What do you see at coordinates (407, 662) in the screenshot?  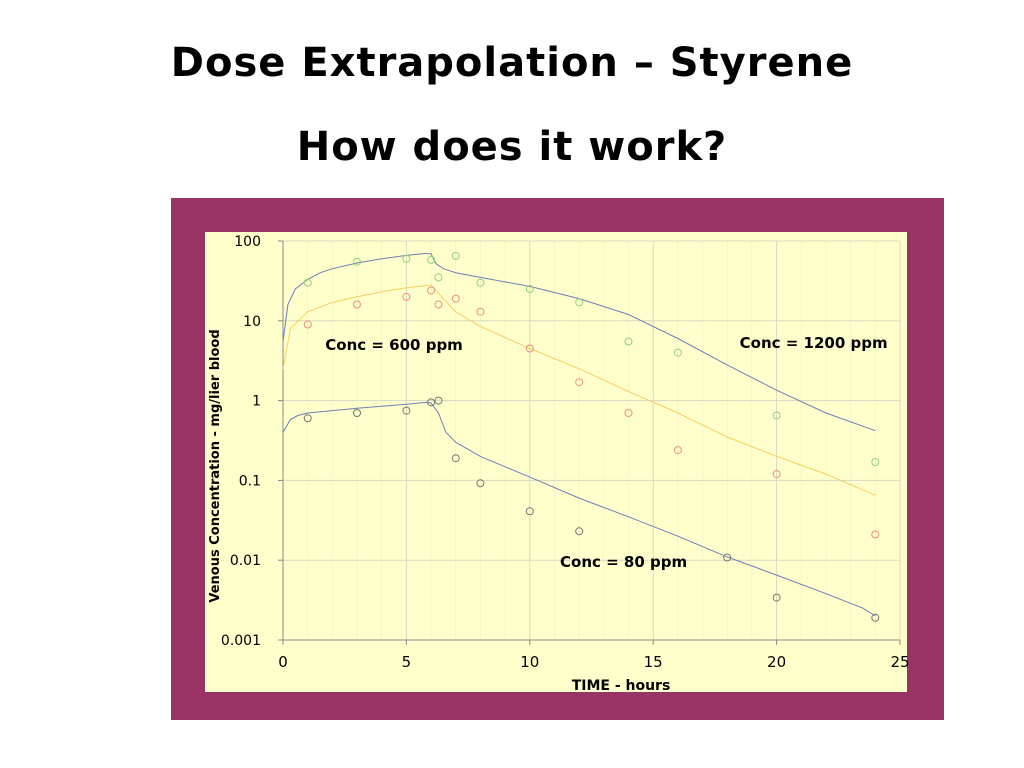 I see `x-tick-label: 5` at bounding box center [407, 662].